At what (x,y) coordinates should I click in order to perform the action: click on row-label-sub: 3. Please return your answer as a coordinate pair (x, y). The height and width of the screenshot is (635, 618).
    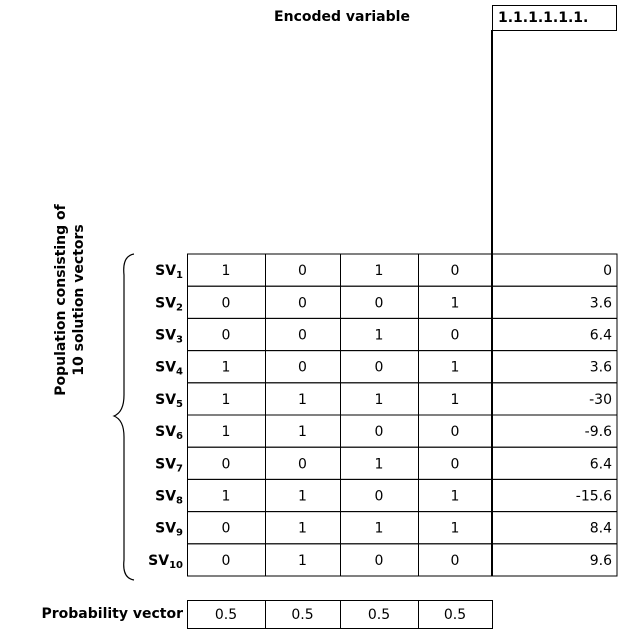
    Looking at the image, I should click on (179, 340).